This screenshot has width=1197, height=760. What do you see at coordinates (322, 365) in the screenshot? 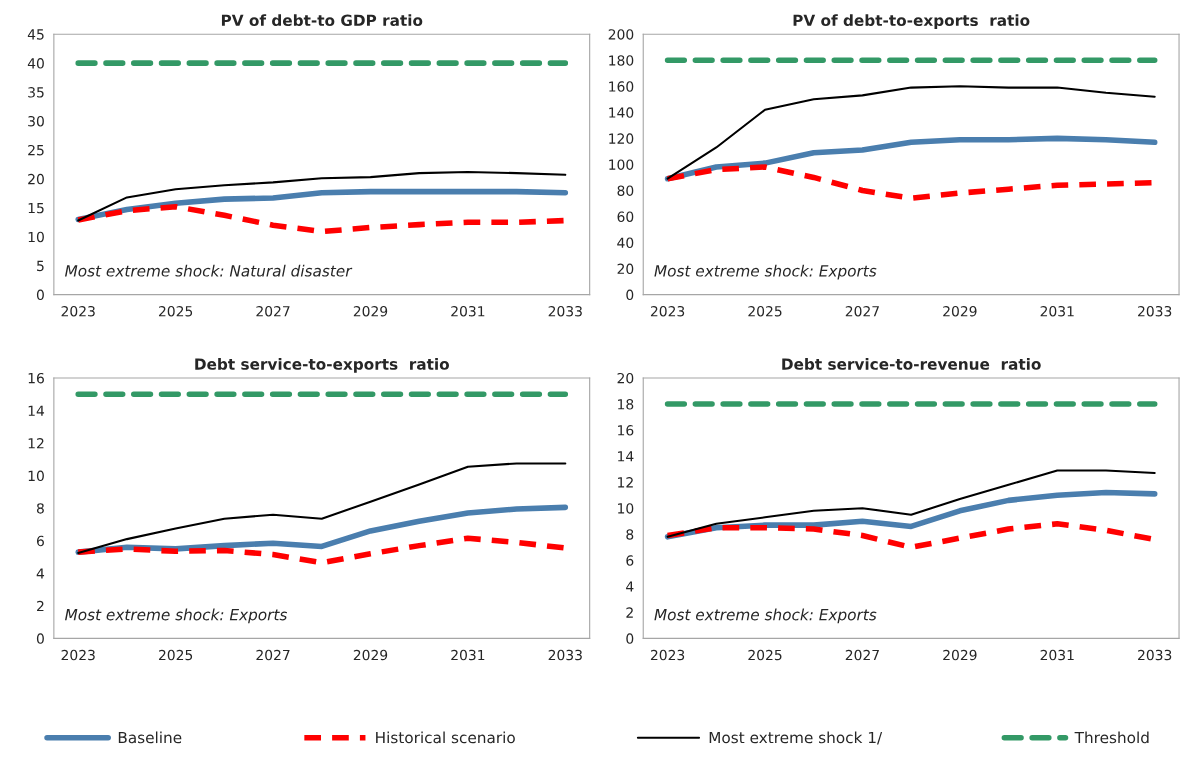
I see `chart-title: Debt service-to-exports ratio` at bounding box center [322, 365].